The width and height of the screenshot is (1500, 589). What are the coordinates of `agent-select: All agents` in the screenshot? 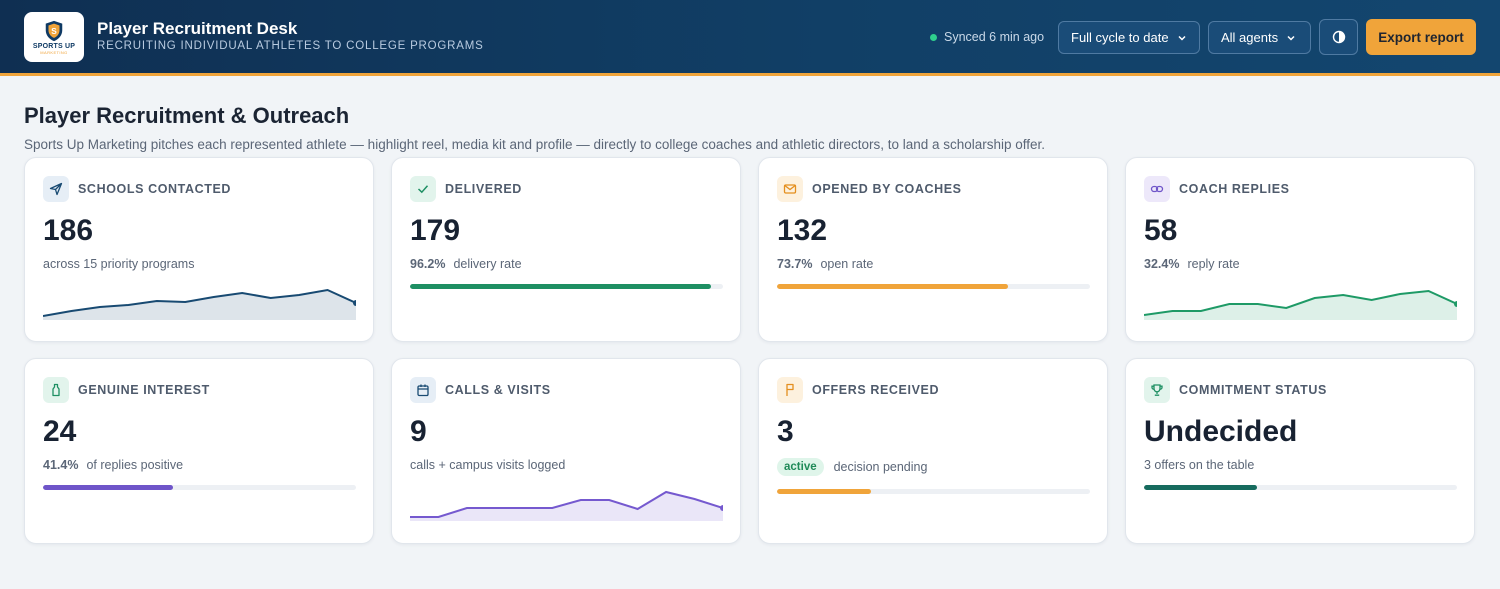 It's located at (1259, 37).